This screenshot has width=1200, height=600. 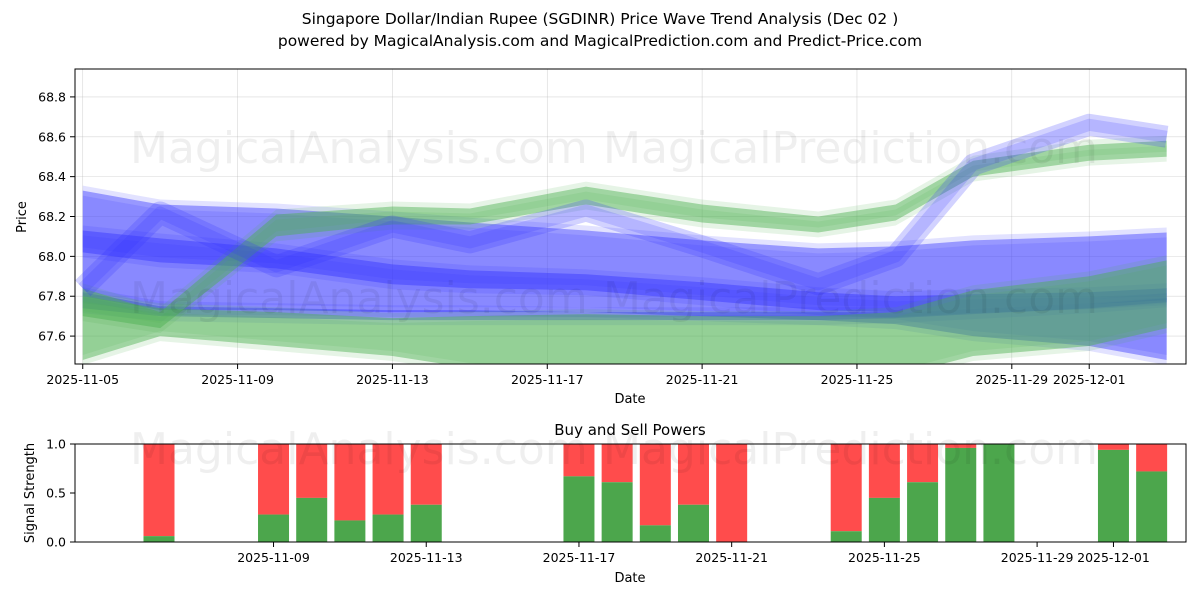 I want to click on price-x-tick-label: 2025-11-05, so click(x=82, y=379).